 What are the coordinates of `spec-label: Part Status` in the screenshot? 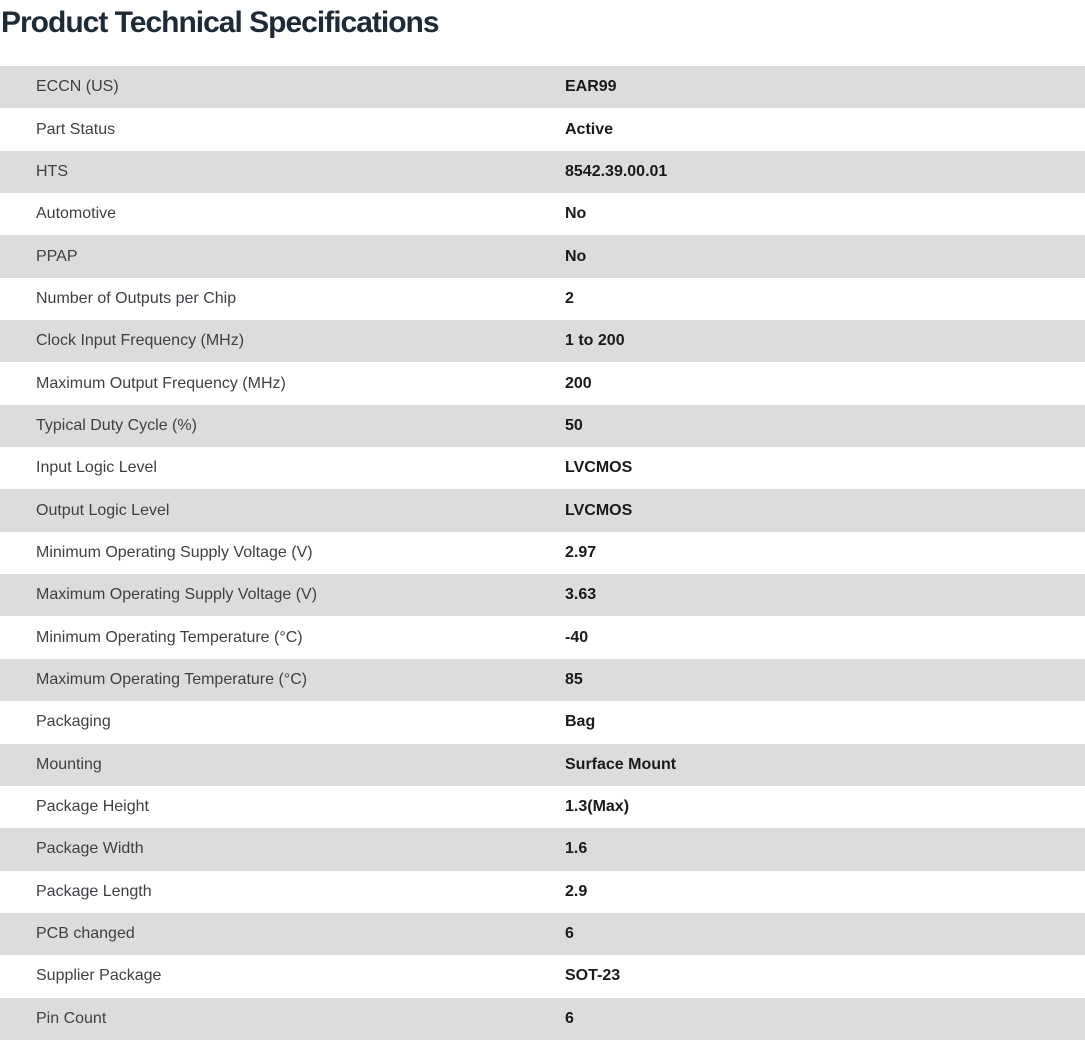 It's located at (76, 129).